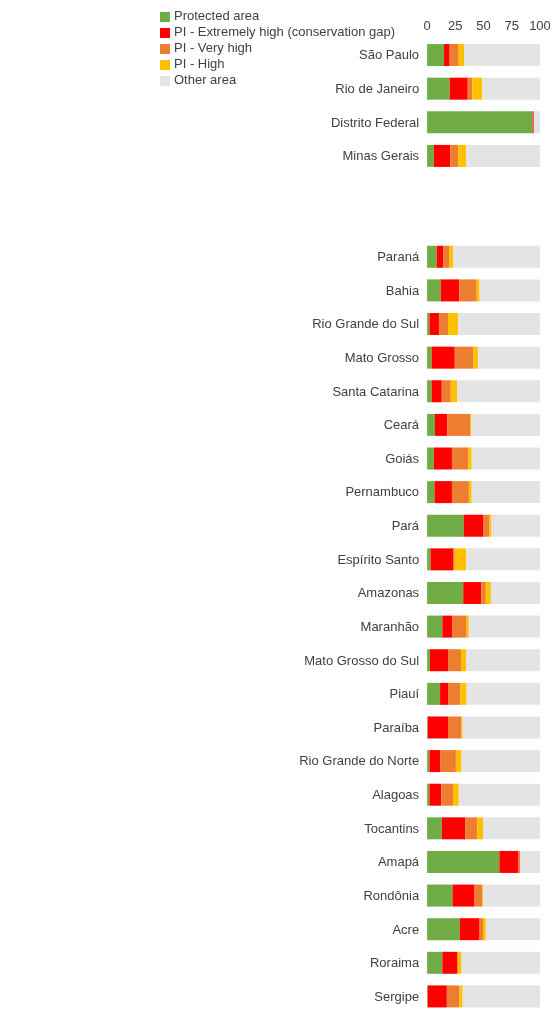 The height and width of the screenshot is (1021, 558). What do you see at coordinates (392, 828) in the screenshot?
I see `y-tick-label: Tocantins` at bounding box center [392, 828].